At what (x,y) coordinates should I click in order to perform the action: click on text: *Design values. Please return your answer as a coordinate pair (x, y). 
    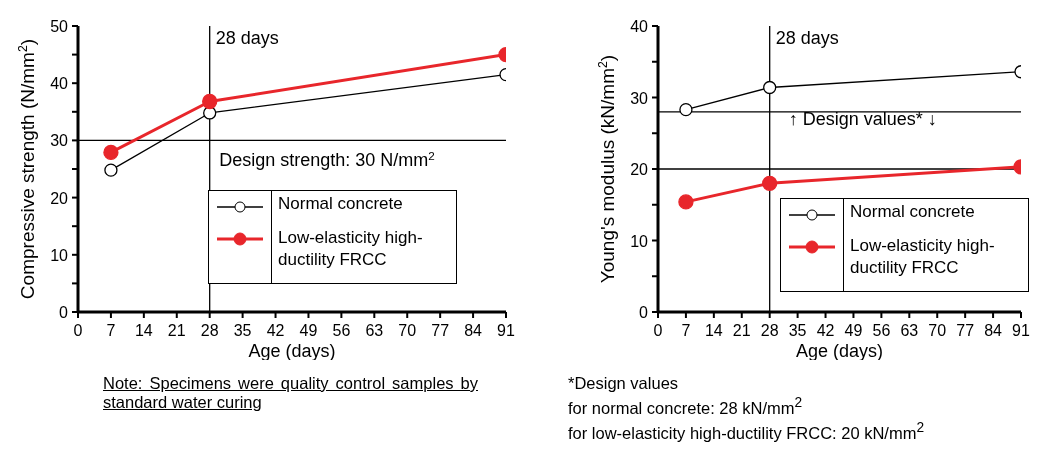
    Looking at the image, I should click on (624, 383).